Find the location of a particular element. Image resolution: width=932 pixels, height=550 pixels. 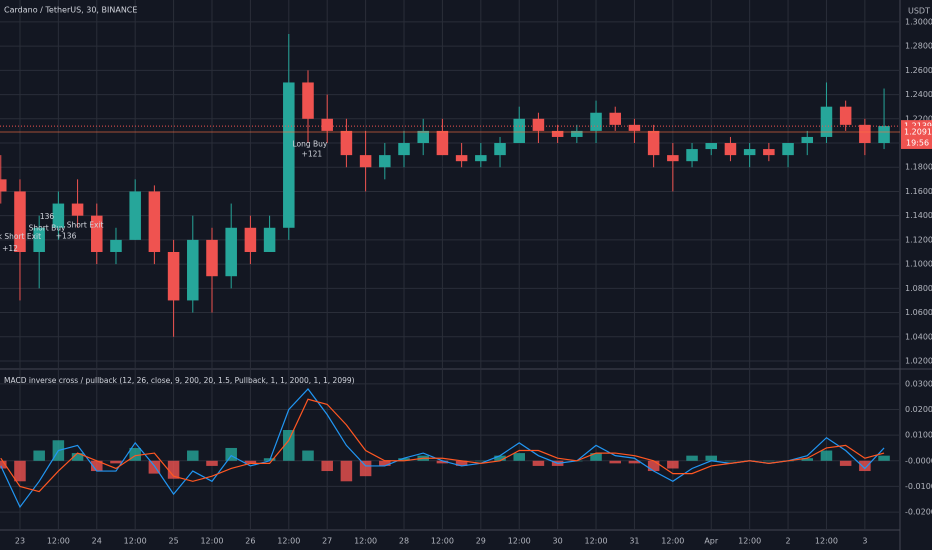

trade-annotation: Long Buy is located at coordinates (309, 143).